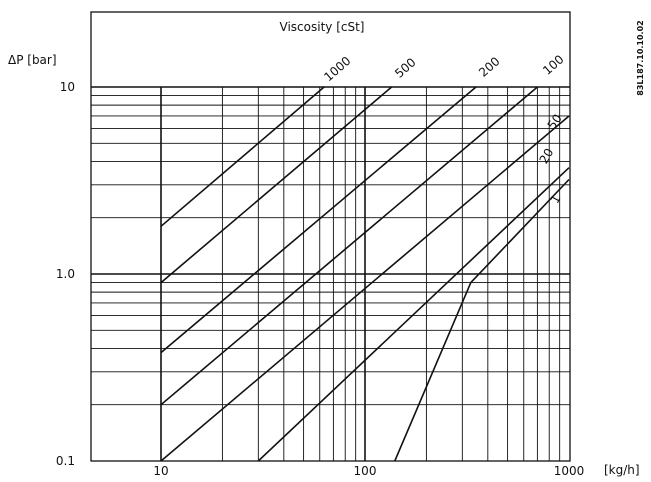 The width and height of the screenshot is (651, 482). Describe the element at coordinates (337, 69) in the screenshot. I see `curve-label-1000: 1000` at that location.